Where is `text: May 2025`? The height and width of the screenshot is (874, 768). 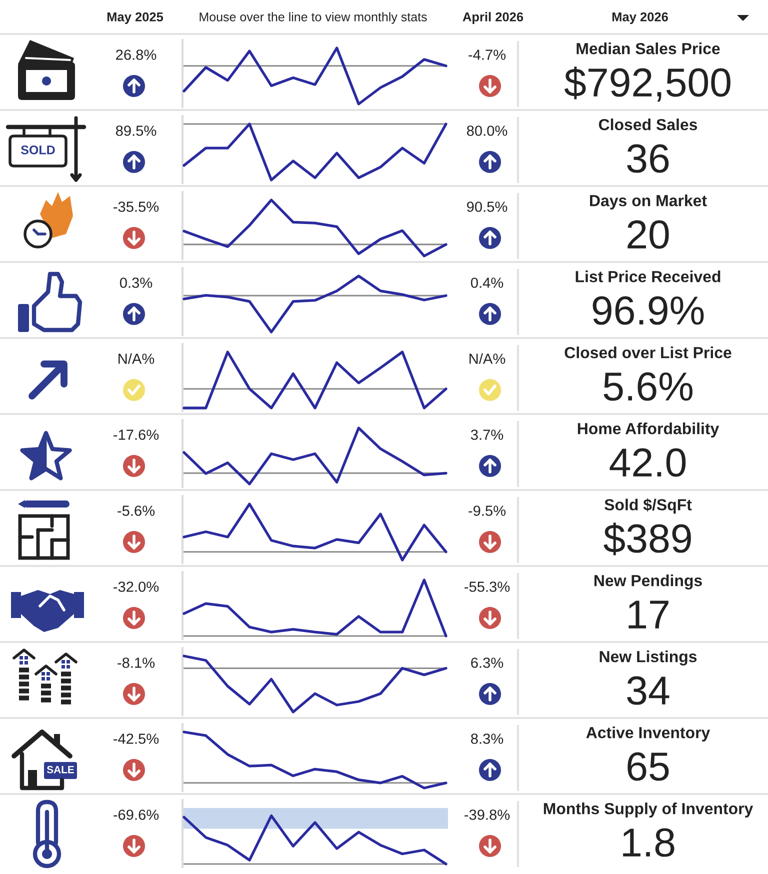
text: May 2025 is located at coordinates (135, 18).